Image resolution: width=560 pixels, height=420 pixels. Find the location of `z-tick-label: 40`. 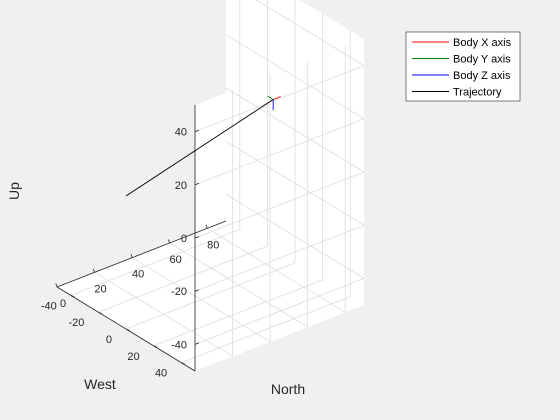

z-tick-label: 40 is located at coordinates (181, 133).